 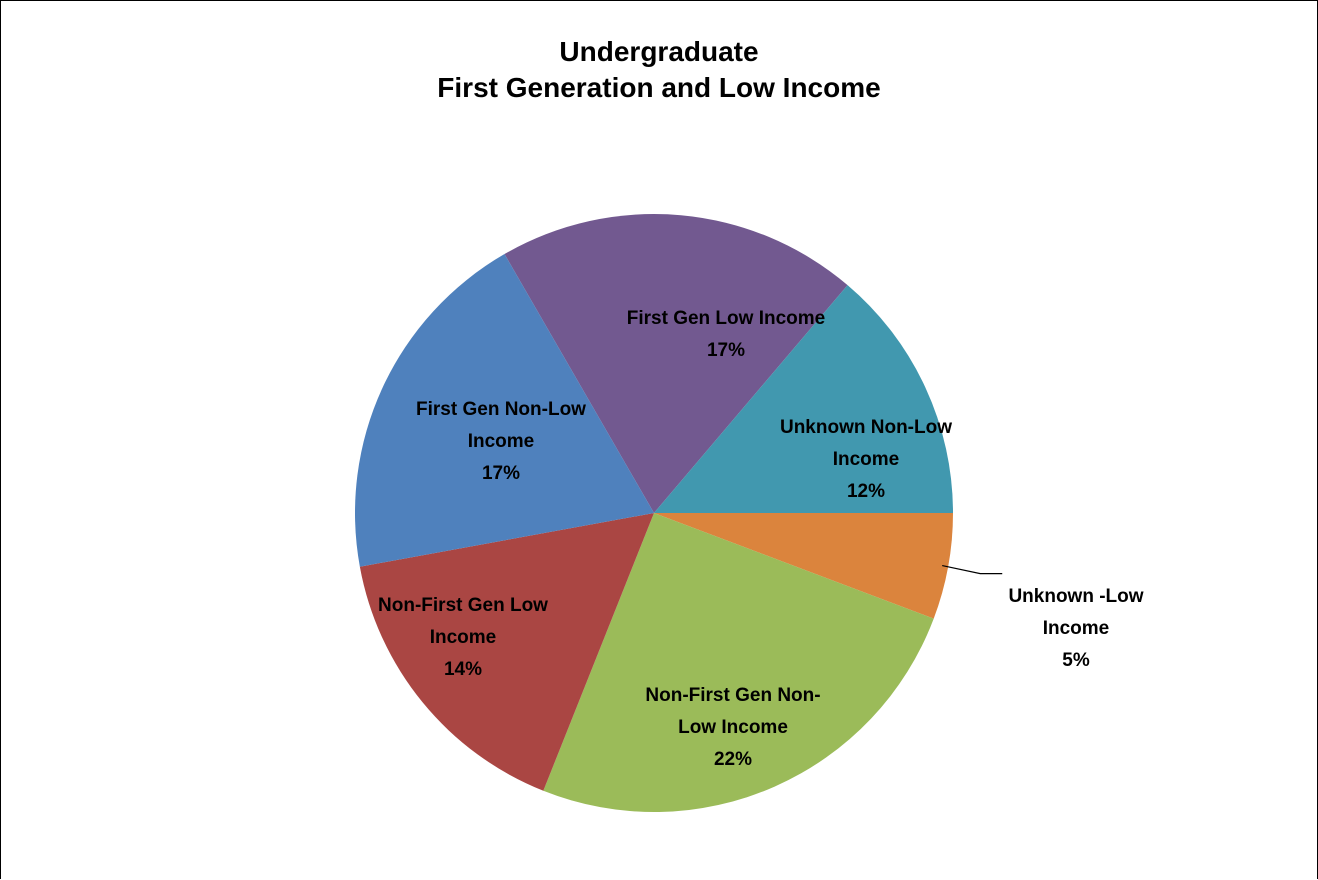 I want to click on pie-label-line: Low Income, so click(x=733, y=727).